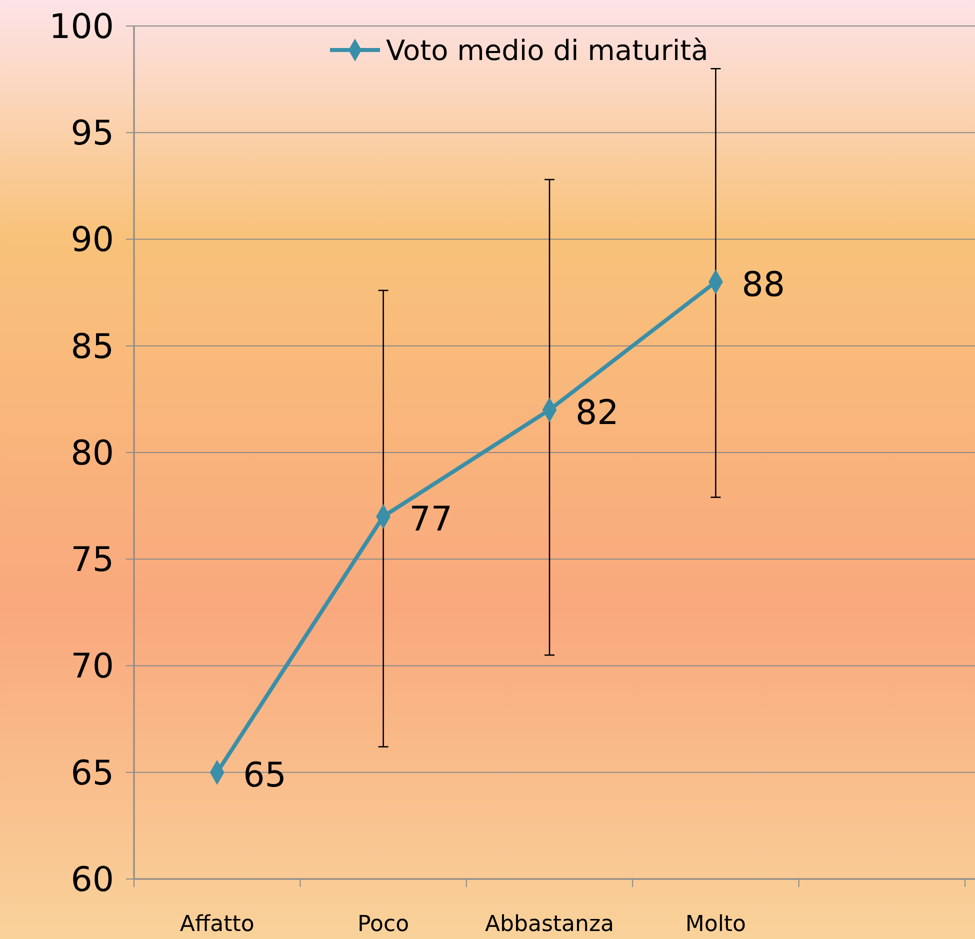 This screenshot has height=939, width=975. What do you see at coordinates (92, 880) in the screenshot?
I see `y-tick-label: 60` at bounding box center [92, 880].